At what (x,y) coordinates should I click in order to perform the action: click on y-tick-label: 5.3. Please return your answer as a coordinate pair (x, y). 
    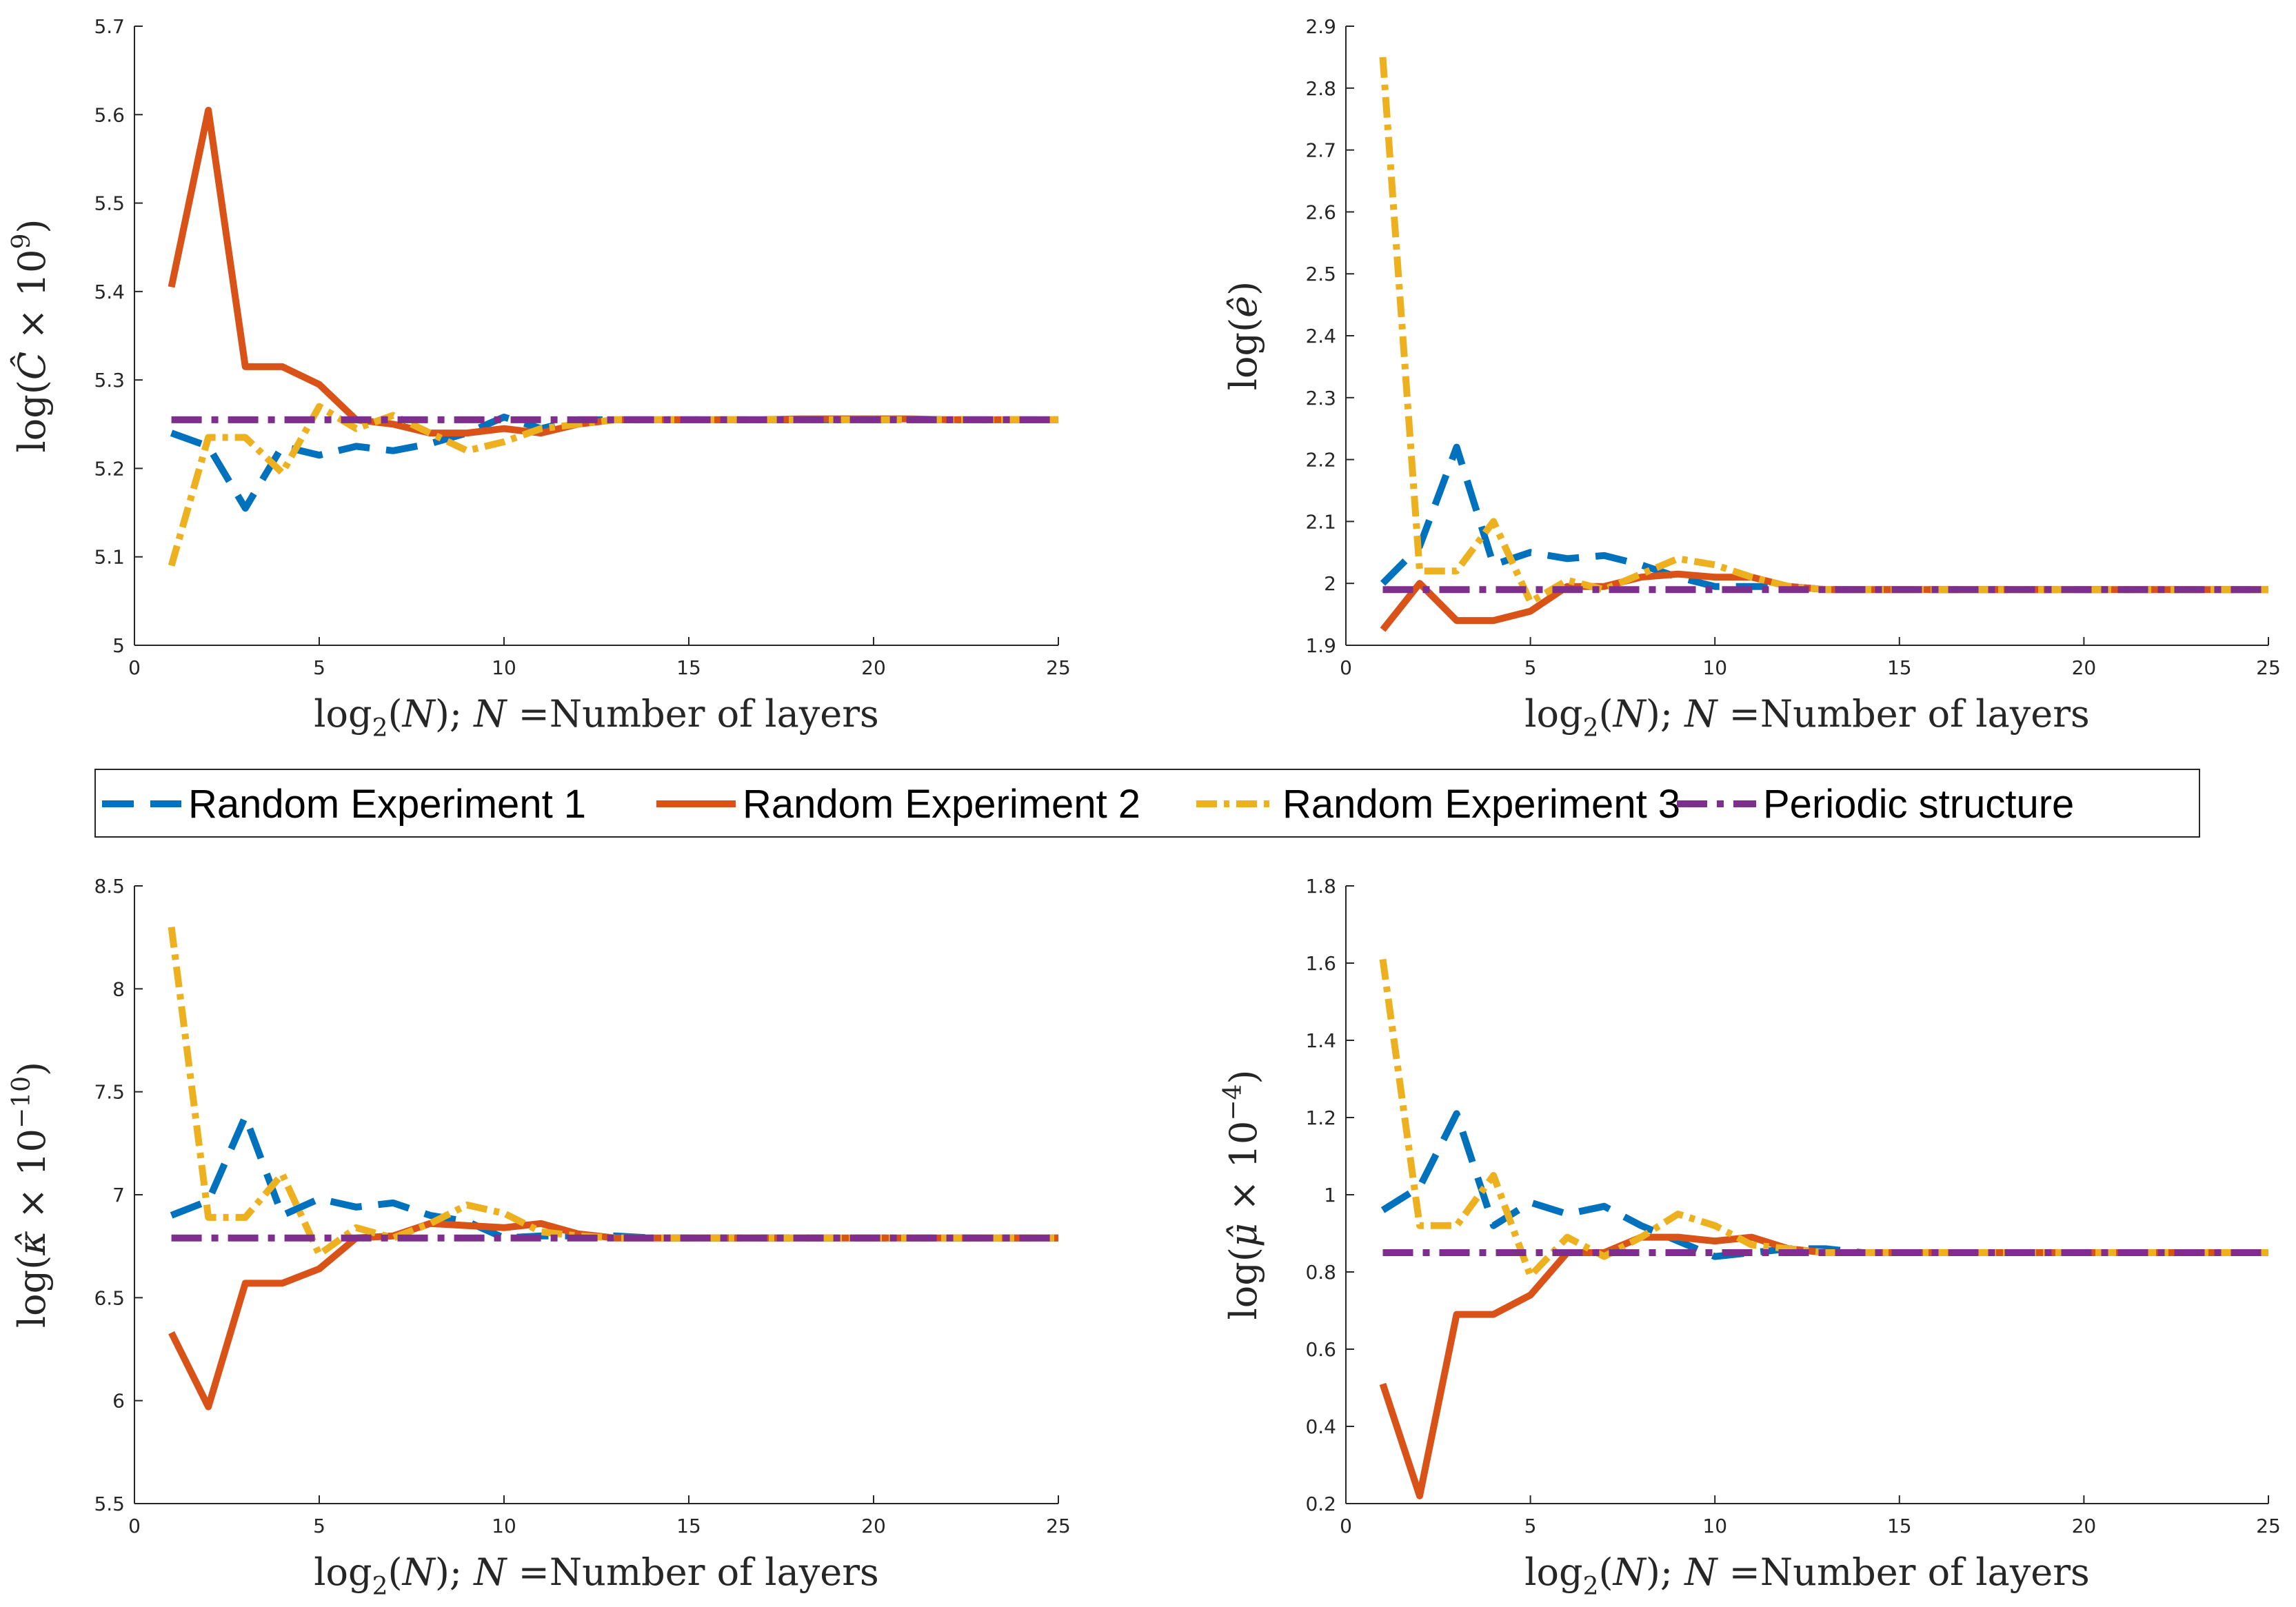
    Looking at the image, I should click on (109, 381).